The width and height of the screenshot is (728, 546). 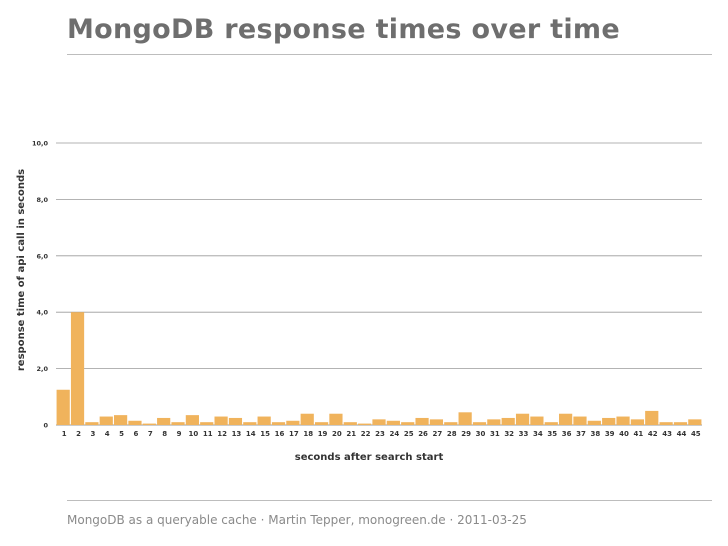 I want to click on x-tick-label: 23, so click(x=380, y=434).